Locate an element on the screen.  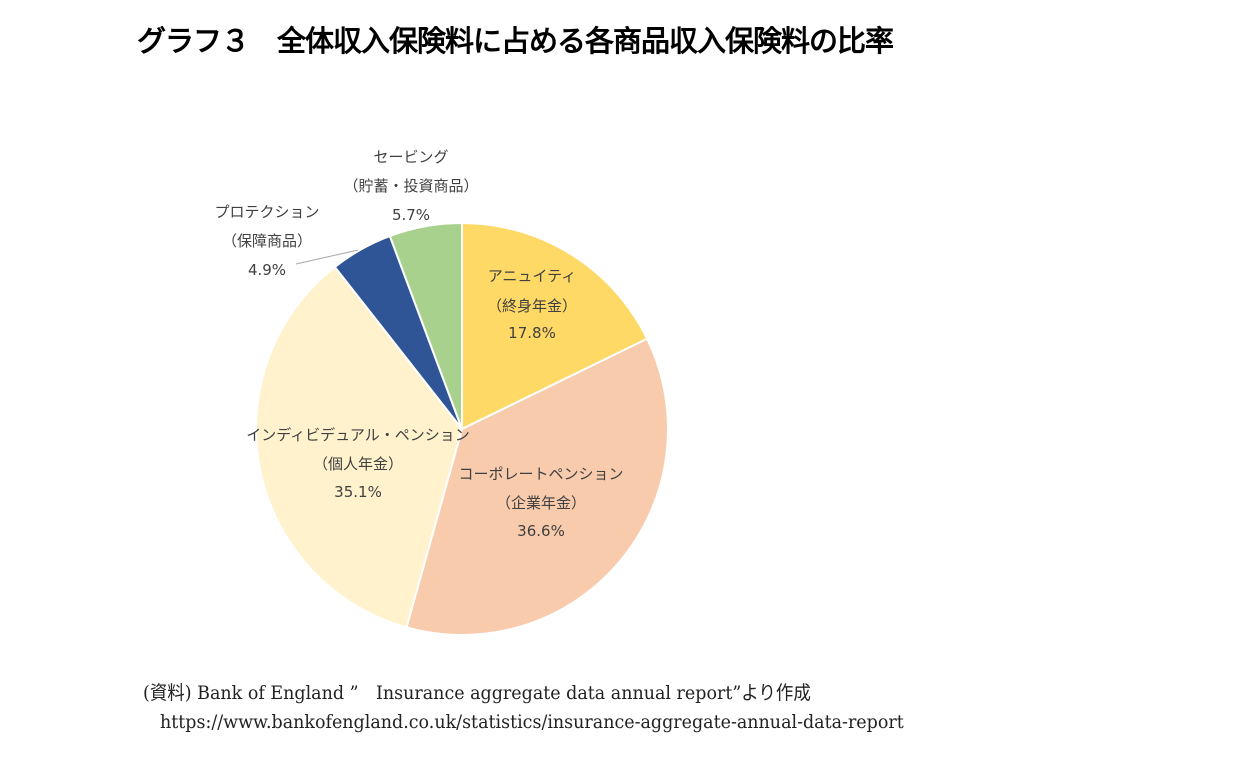
label-savings: セービング （貯蓄・投資商品） 5.7% is located at coordinates (410, 186).